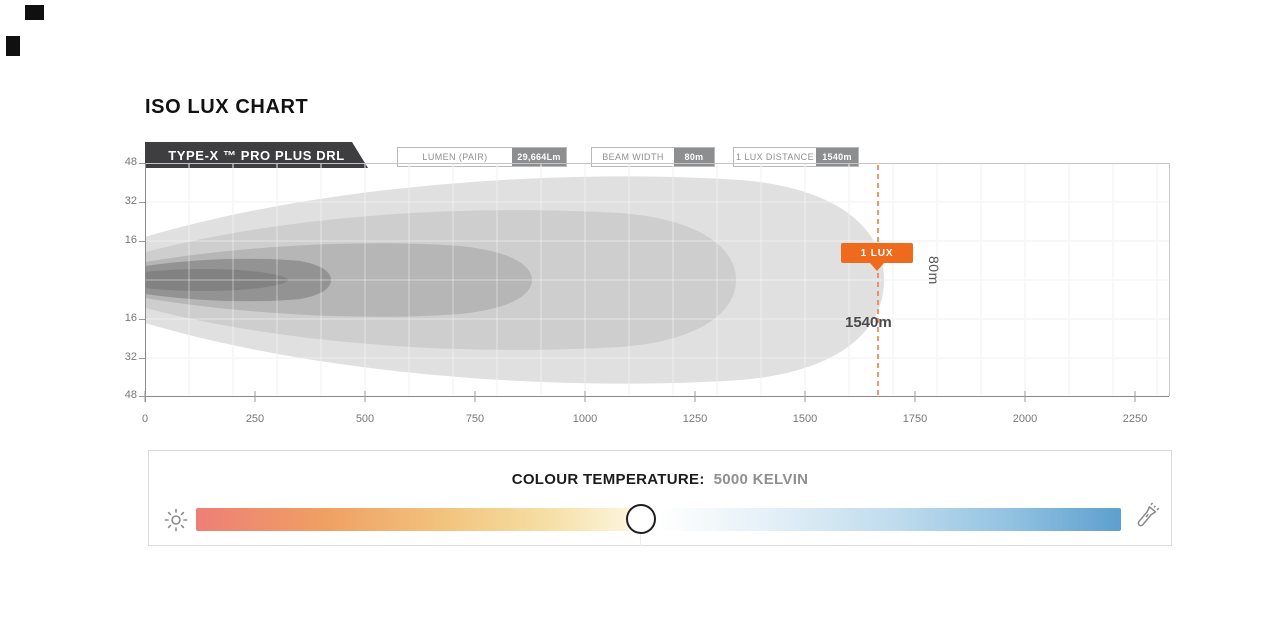 The width and height of the screenshot is (1280, 638). I want to click on x-tick-label: 250, so click(255, 419).